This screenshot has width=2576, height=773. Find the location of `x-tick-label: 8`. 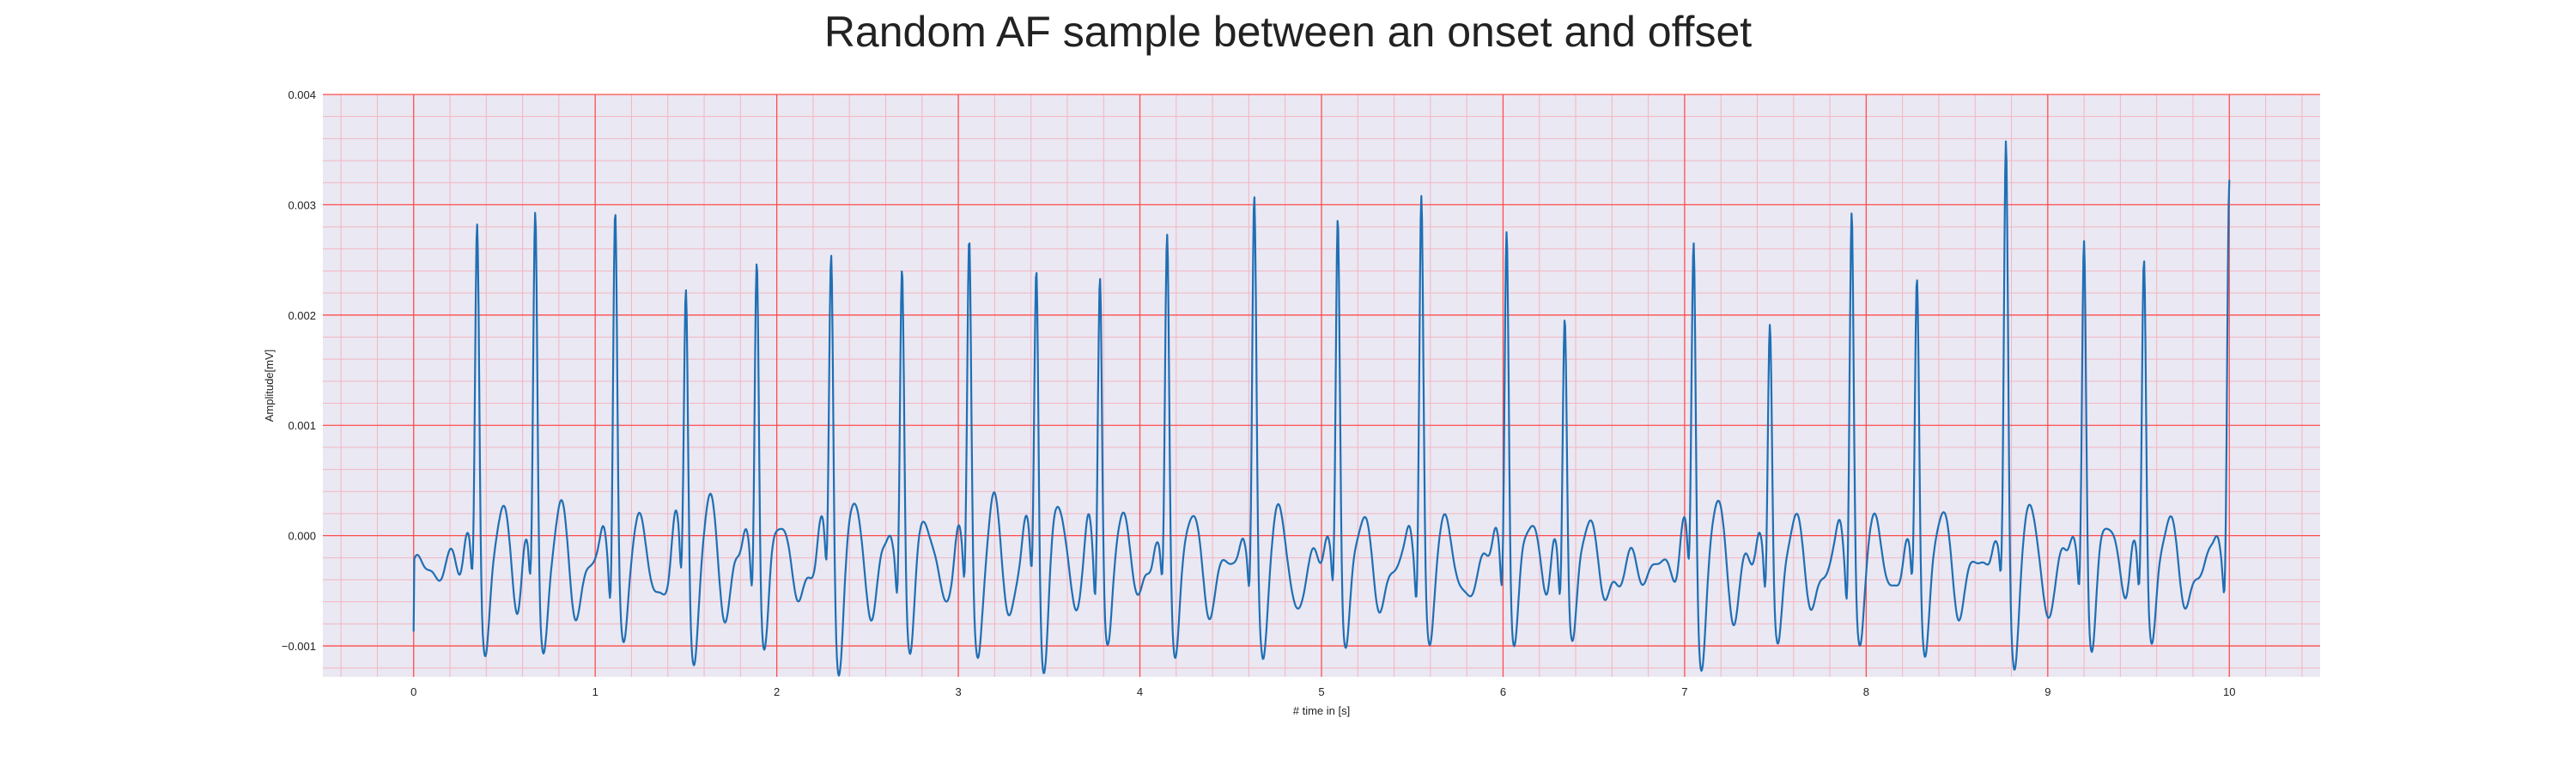

x-tick-label: 8 is located at coordinates (1866, 691).